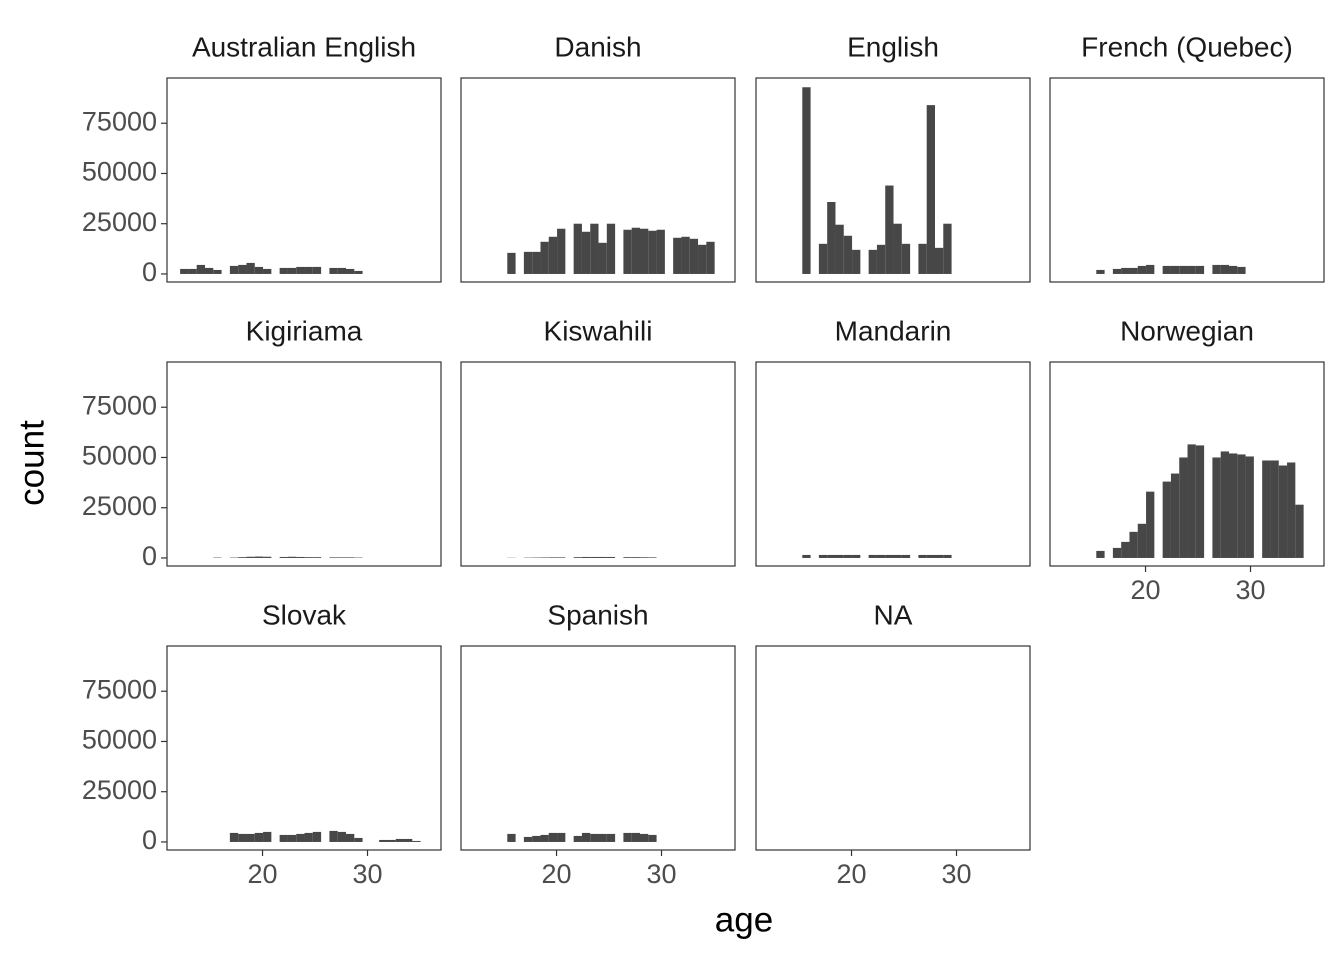 This screenshot has width=1344, height=960. What do you see at coordinates (893, 46) in the screenshot?
I see `facet-title: English` at bounding box center [893, 46].